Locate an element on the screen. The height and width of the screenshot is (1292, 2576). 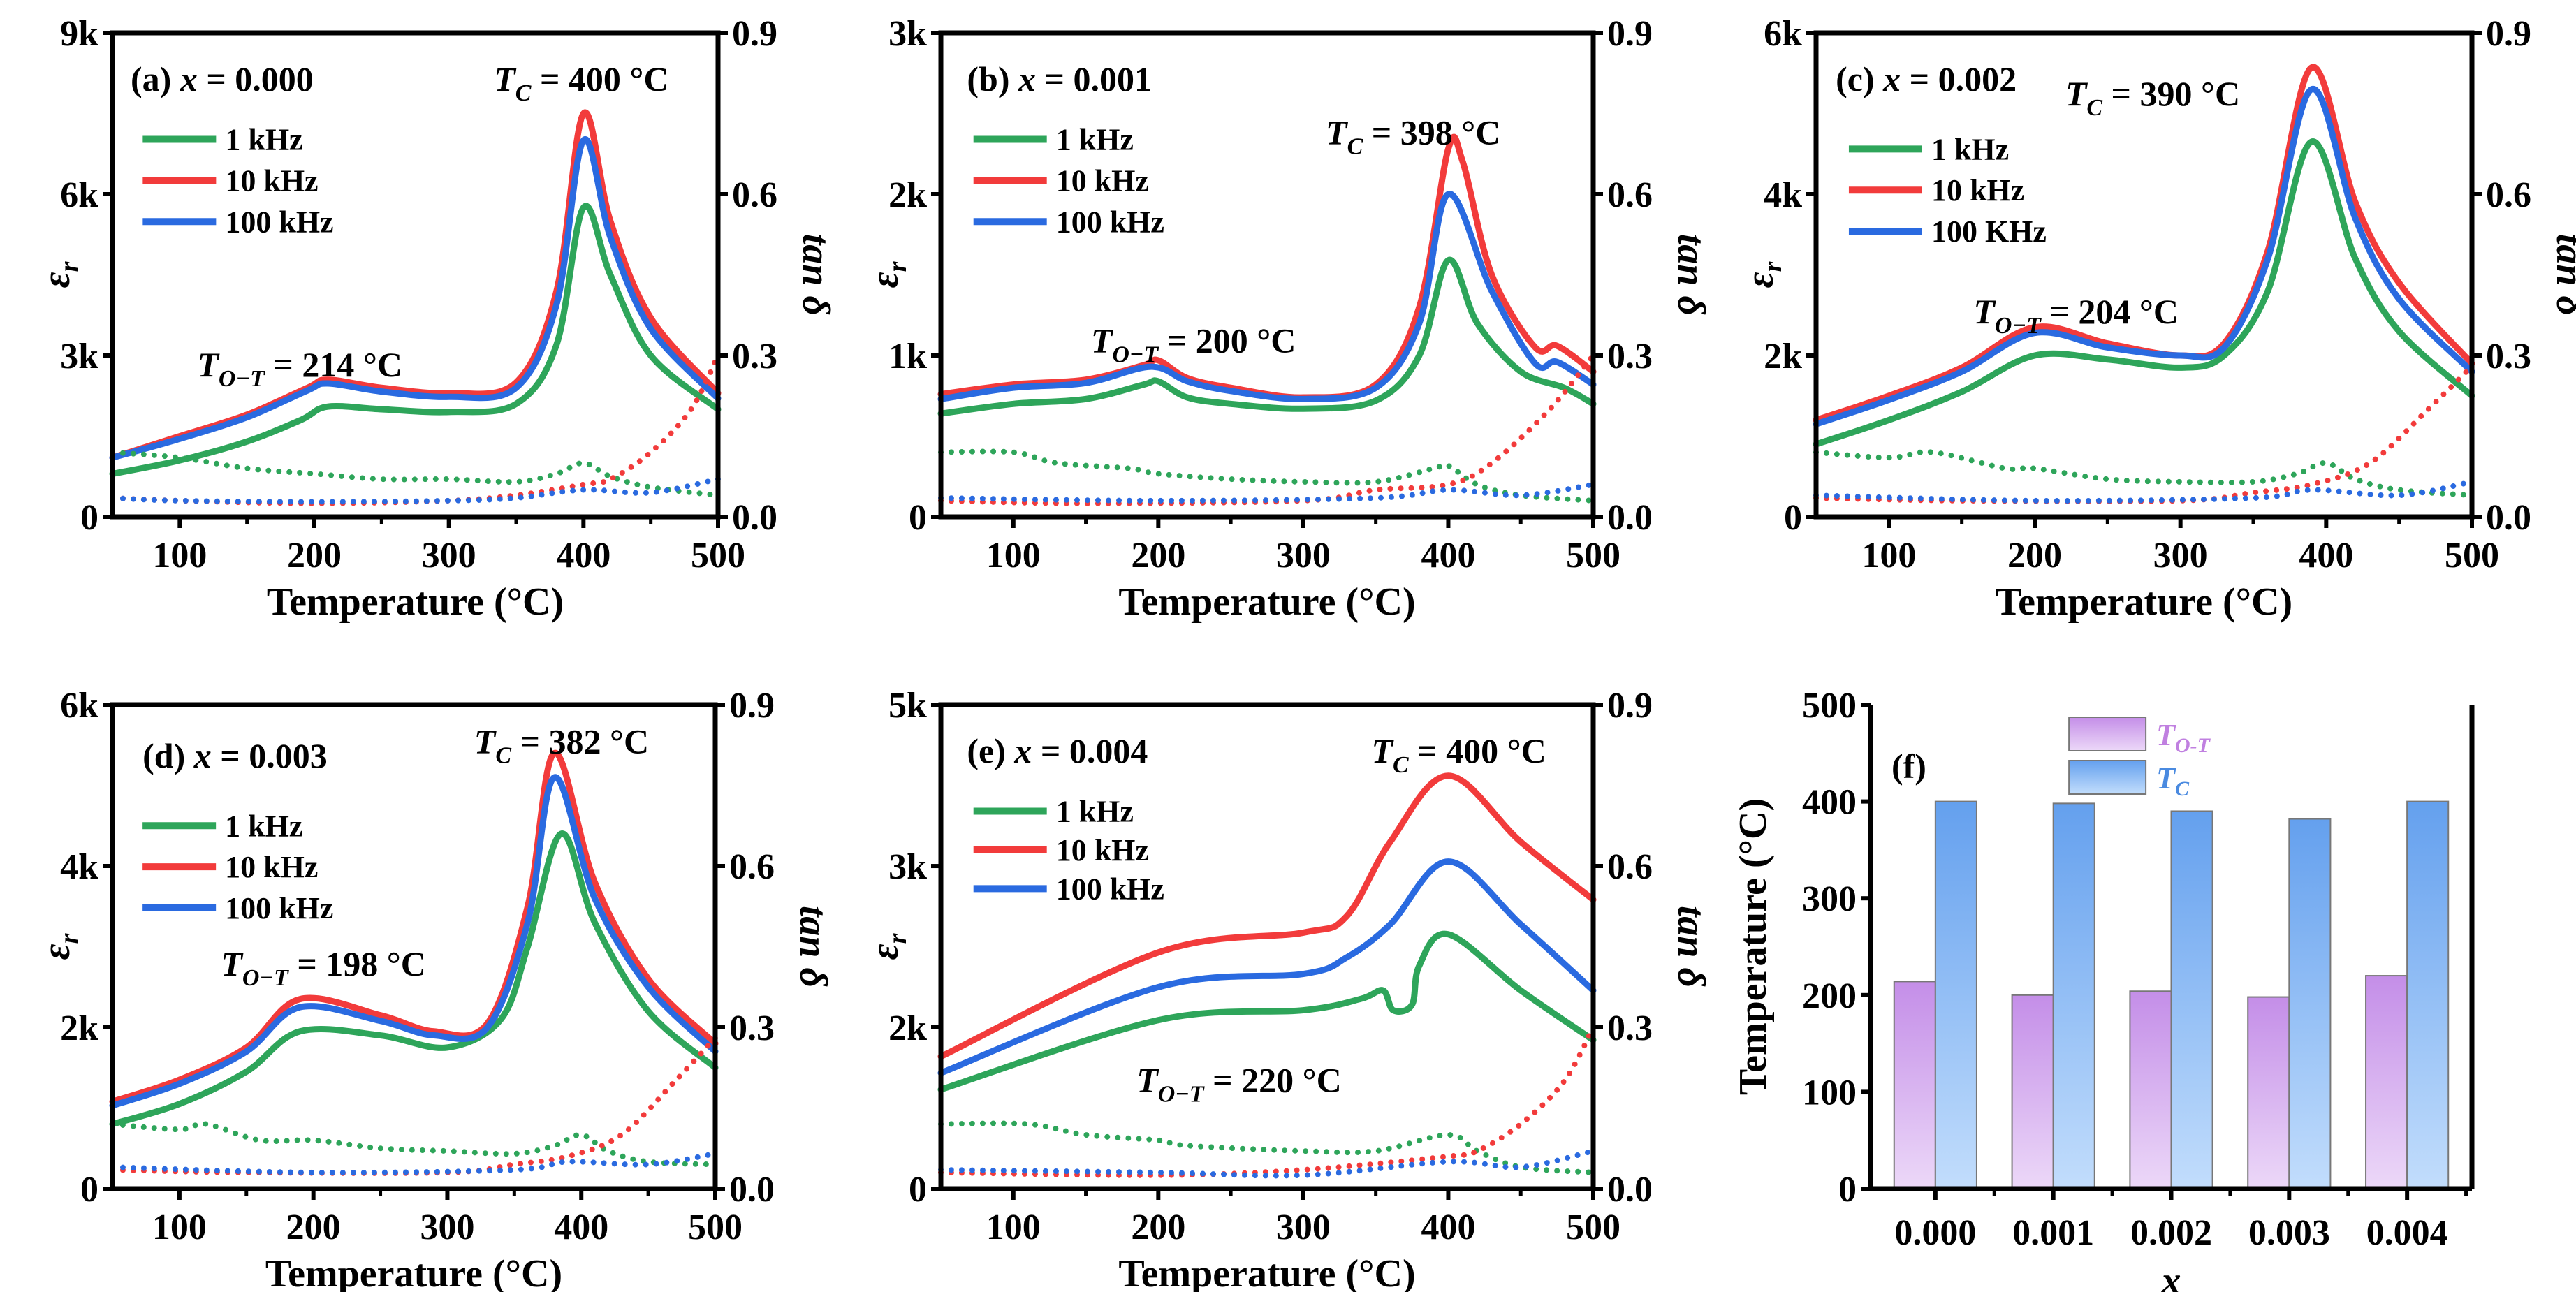
text-part: (d) is located at coordinates (168, 755).